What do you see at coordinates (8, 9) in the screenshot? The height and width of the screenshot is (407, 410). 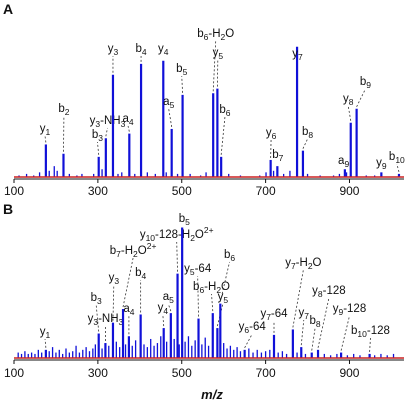 I see `panel-a-letter: A` at bounding box center [8, 9].